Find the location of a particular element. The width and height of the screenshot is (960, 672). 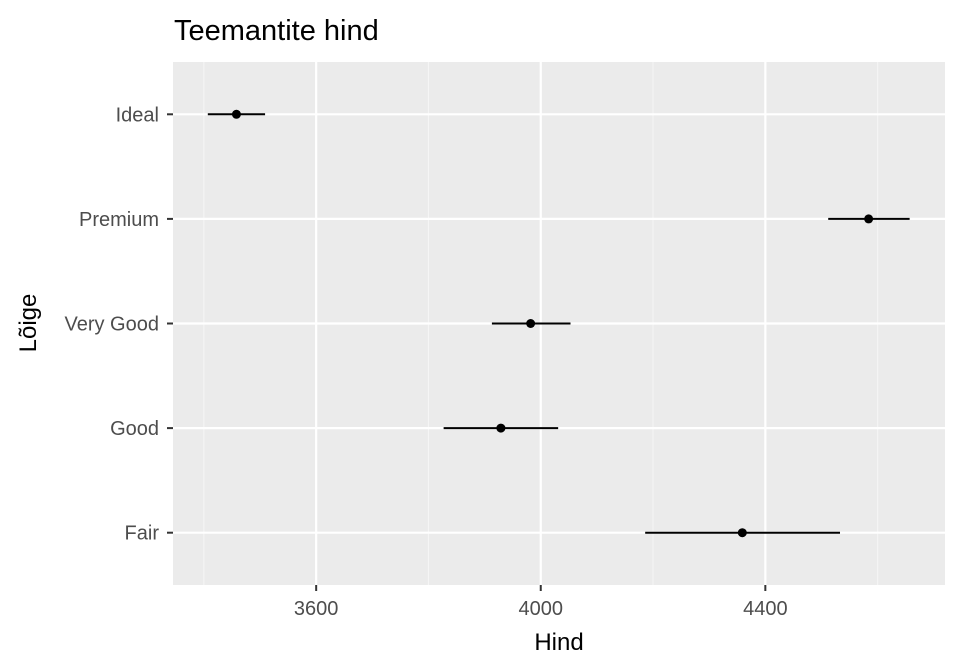

y-tick-label: Premium is located at coordinates (119, 220).